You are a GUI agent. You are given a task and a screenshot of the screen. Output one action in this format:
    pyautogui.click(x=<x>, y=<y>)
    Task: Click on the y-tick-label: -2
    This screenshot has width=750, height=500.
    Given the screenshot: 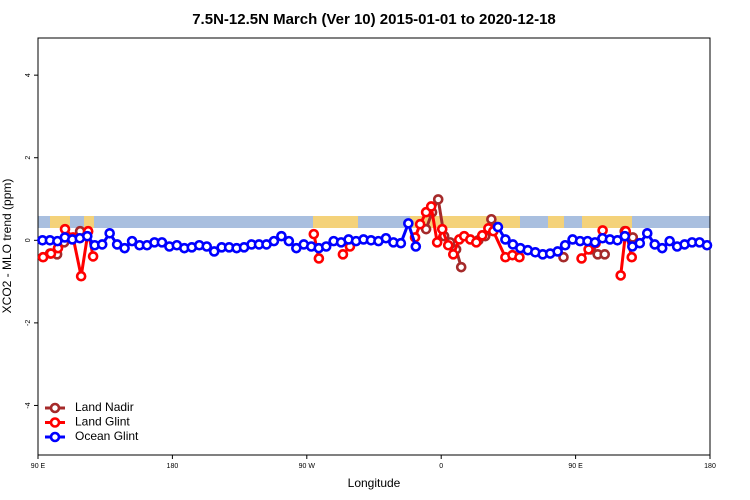 What is the action you would take?
    pyautogui.click(x=28, y=323)
    